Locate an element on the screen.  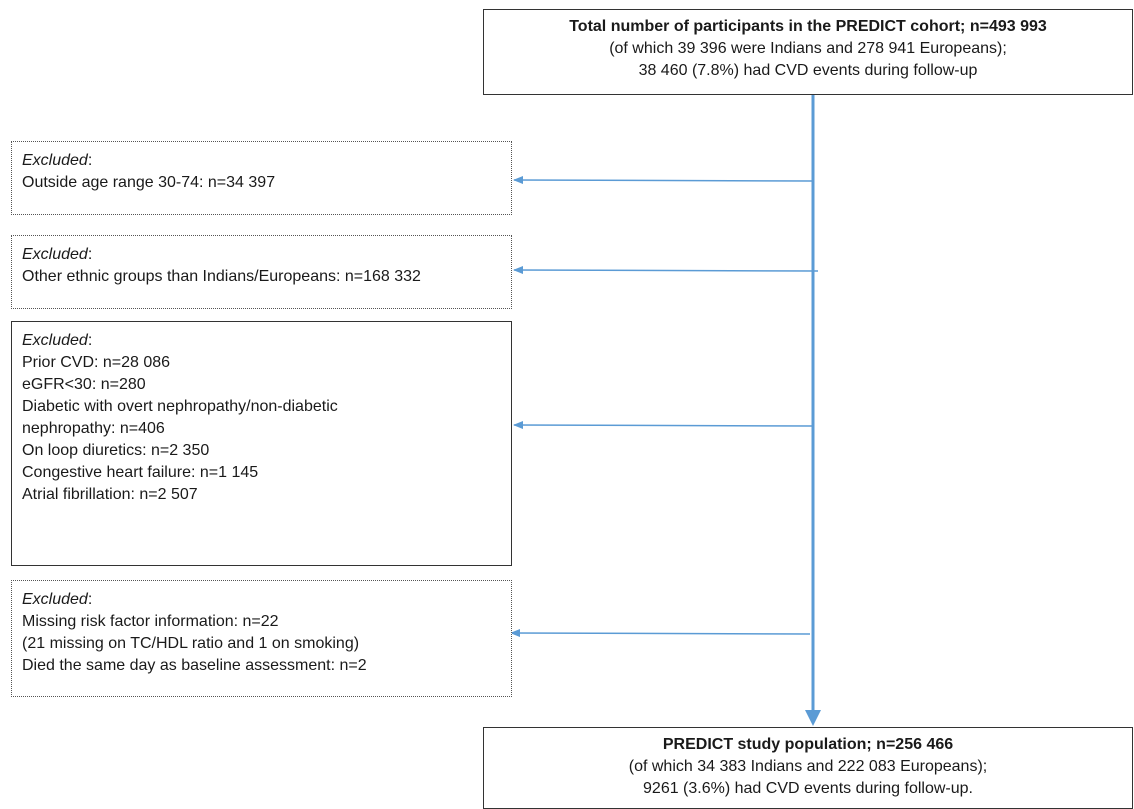
exclusion-item: Congestive heart failure: n=1 145 is located at coordinates (140, 472).